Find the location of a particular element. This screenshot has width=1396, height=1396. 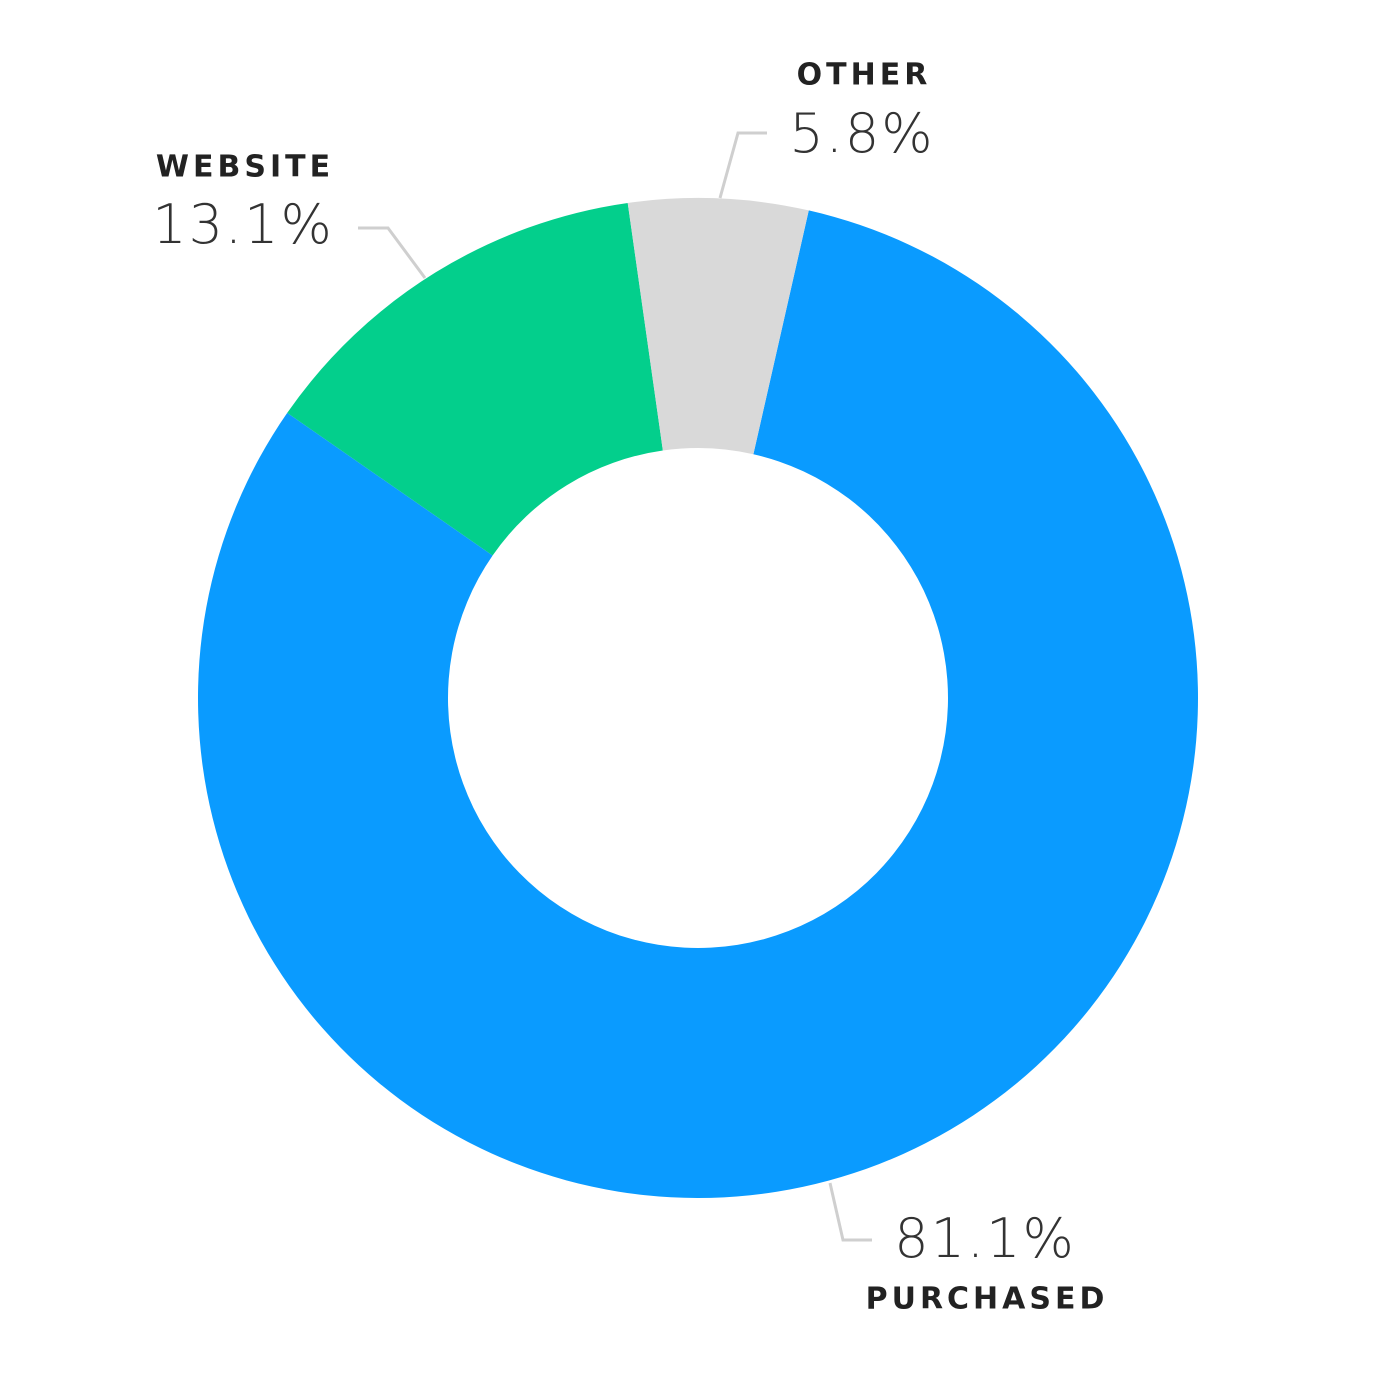

value-label: 5.8% is located at coordinates (861, 133).